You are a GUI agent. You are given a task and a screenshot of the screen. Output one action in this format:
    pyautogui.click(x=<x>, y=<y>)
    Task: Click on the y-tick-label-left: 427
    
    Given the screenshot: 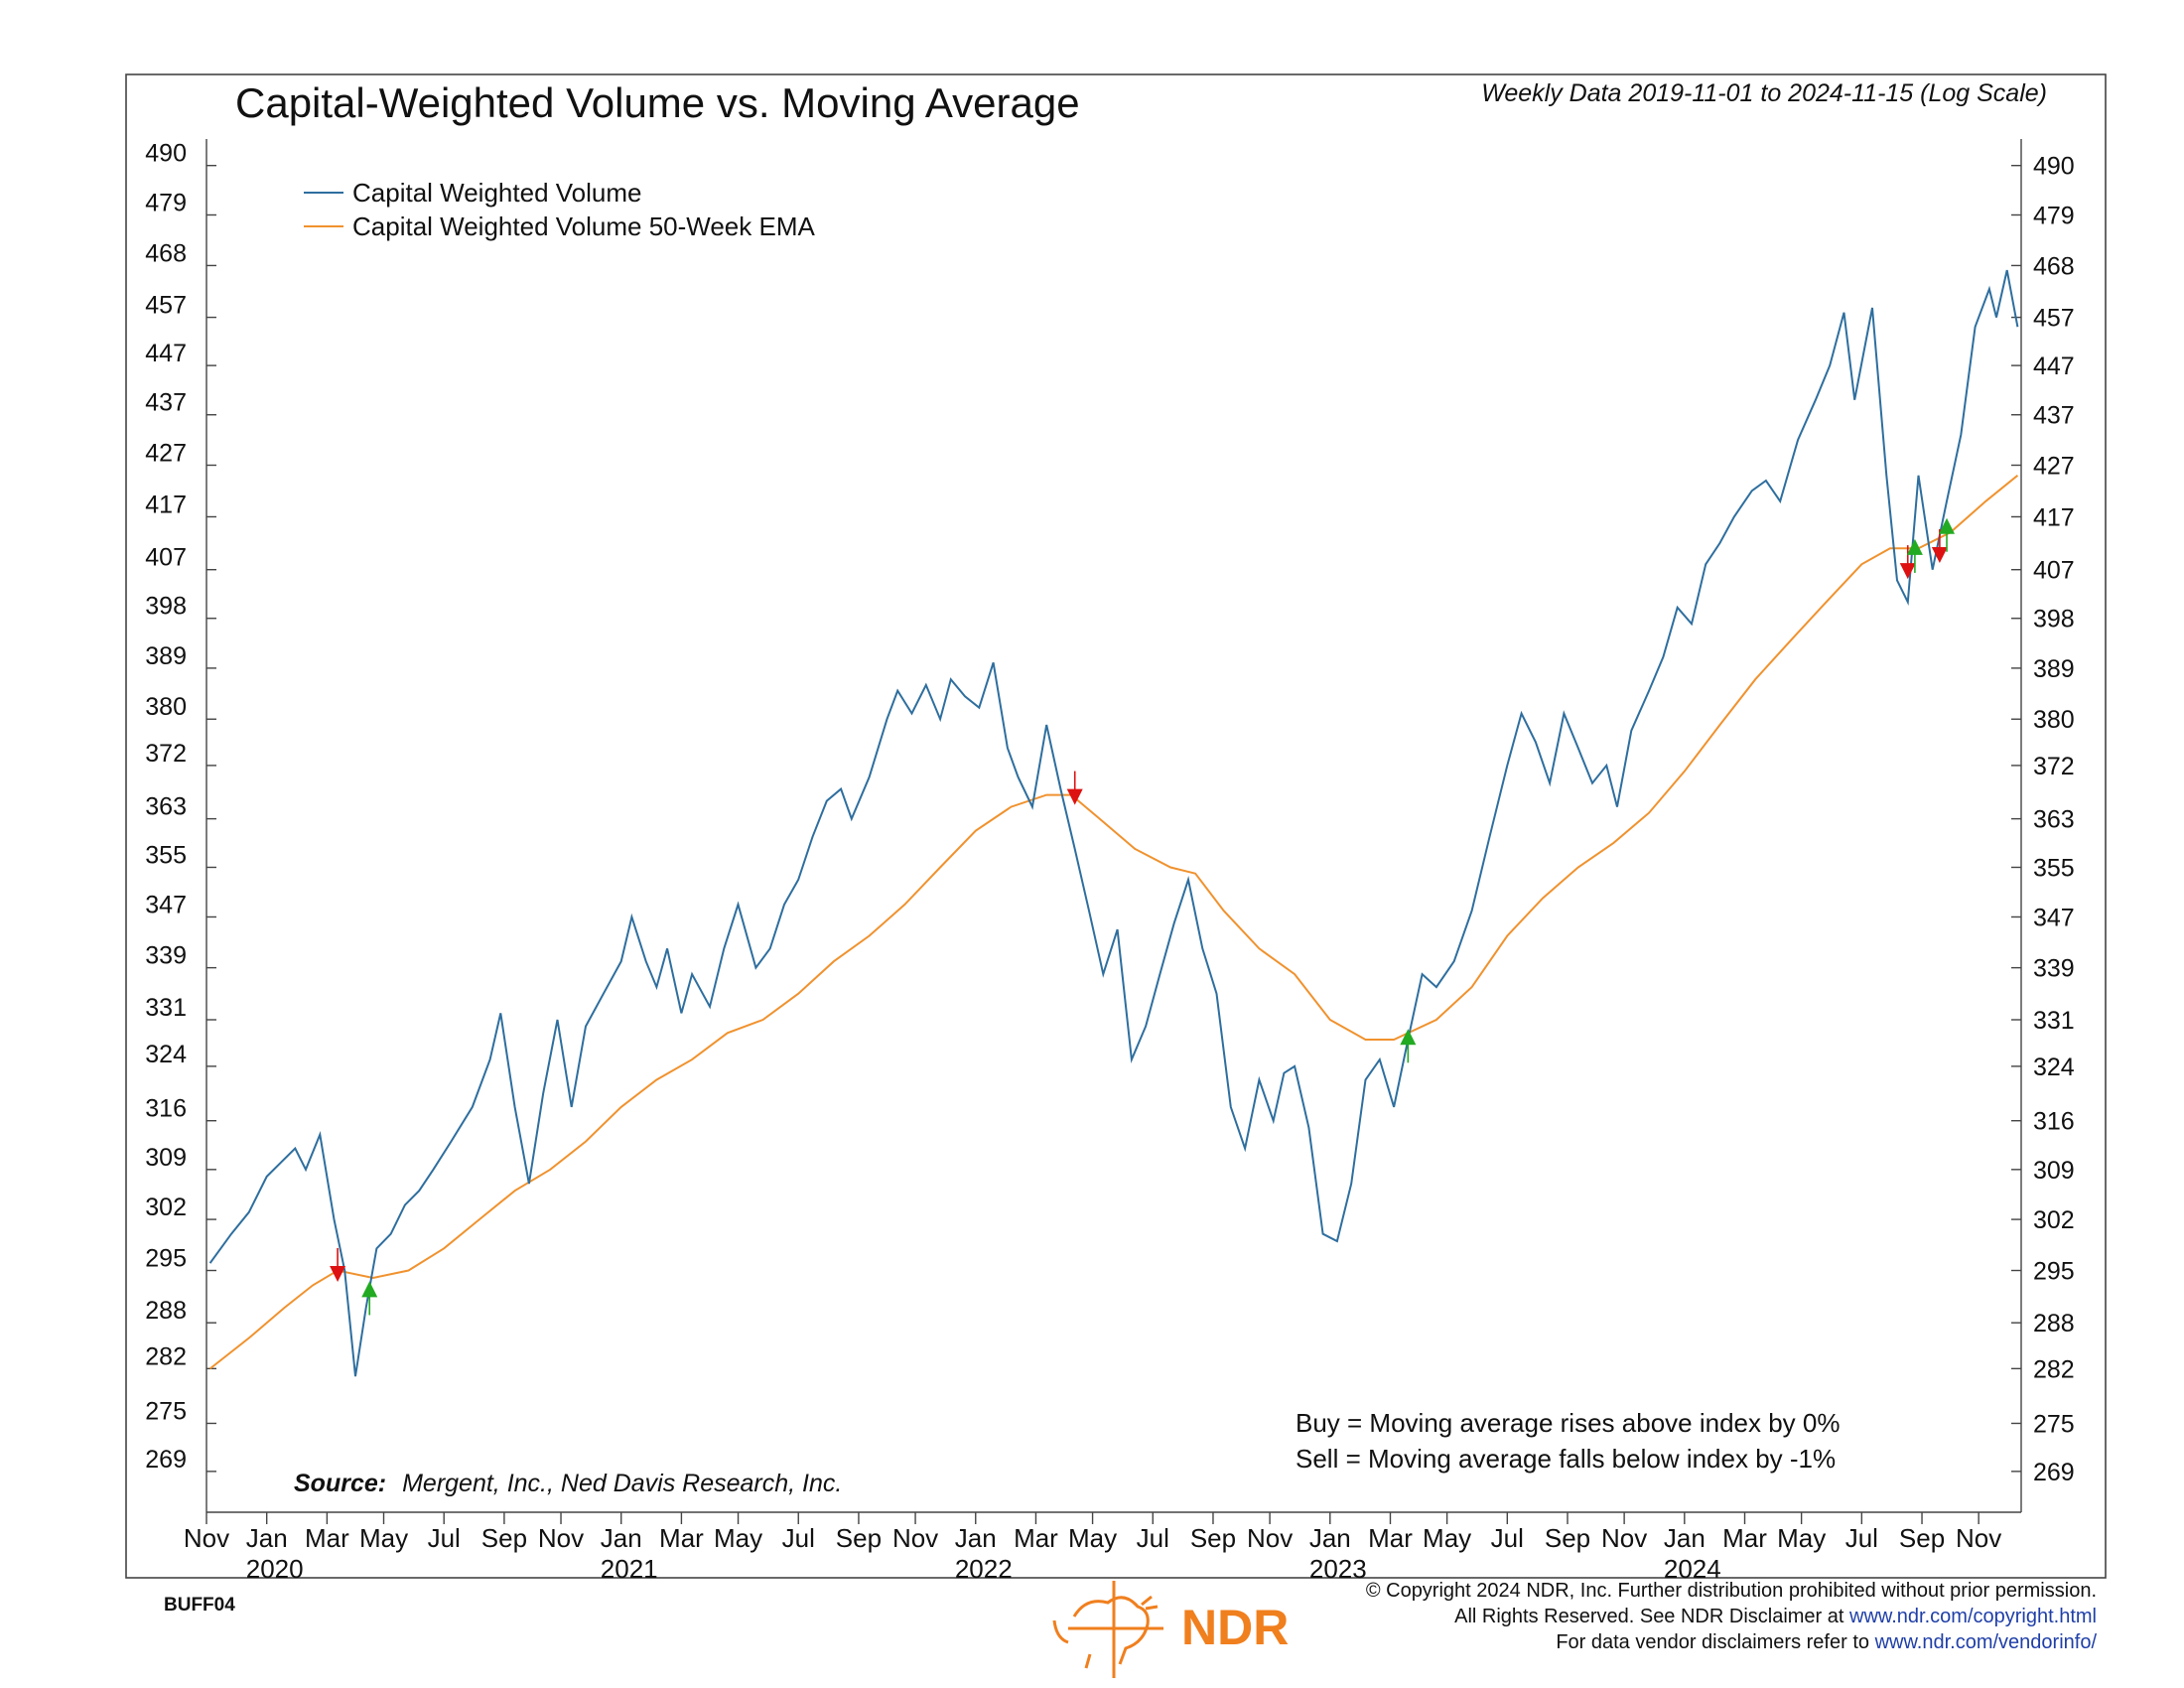 What is the action you would take?
    pyautogui.click(x=166, y=454)
    